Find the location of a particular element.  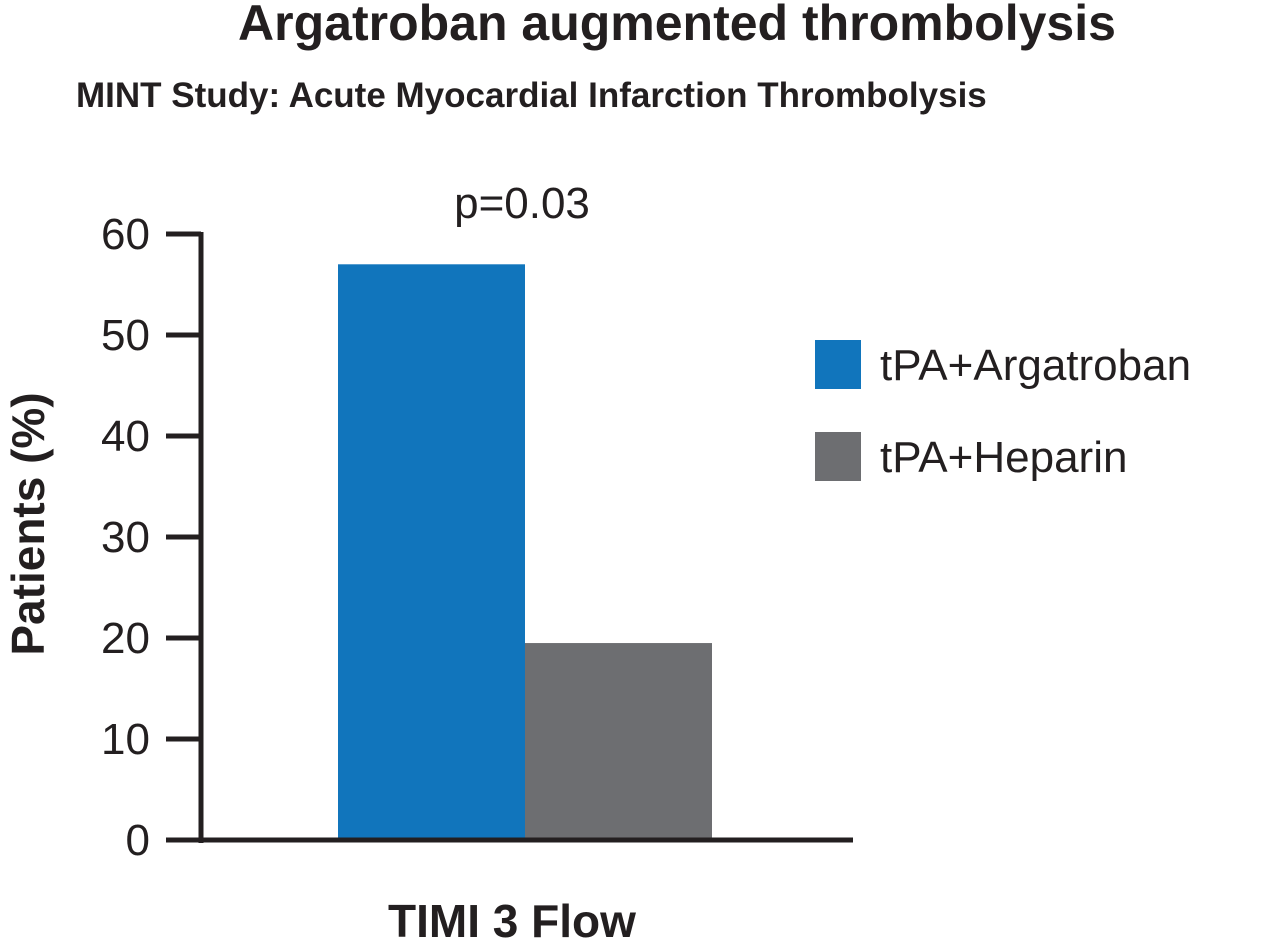

y-tick-label: 60 is located at coordinates (125, 234).